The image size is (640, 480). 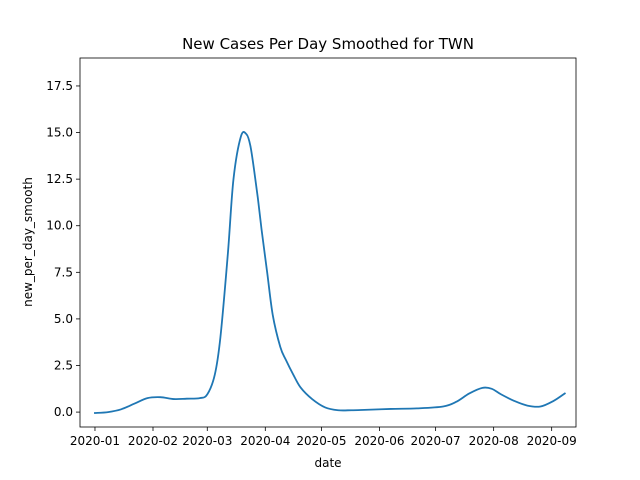 I want to click on x-tick-label: 2020-06, so click(x=379, y=441).